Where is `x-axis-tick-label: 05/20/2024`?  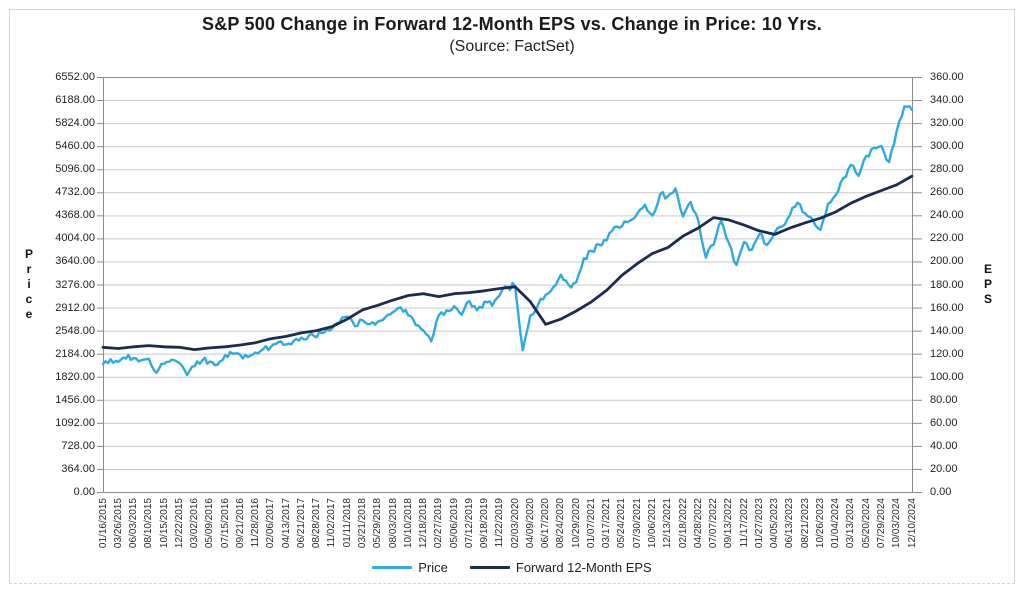
x-axis-tick-label: 05/20/2024 is located at coordinates (866, 523).